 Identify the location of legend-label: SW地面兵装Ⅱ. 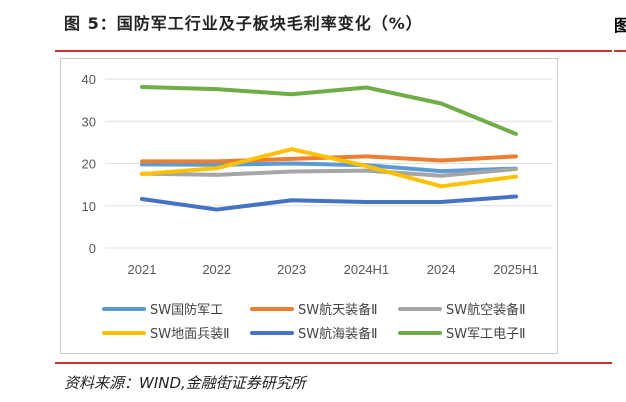
(190, 334).